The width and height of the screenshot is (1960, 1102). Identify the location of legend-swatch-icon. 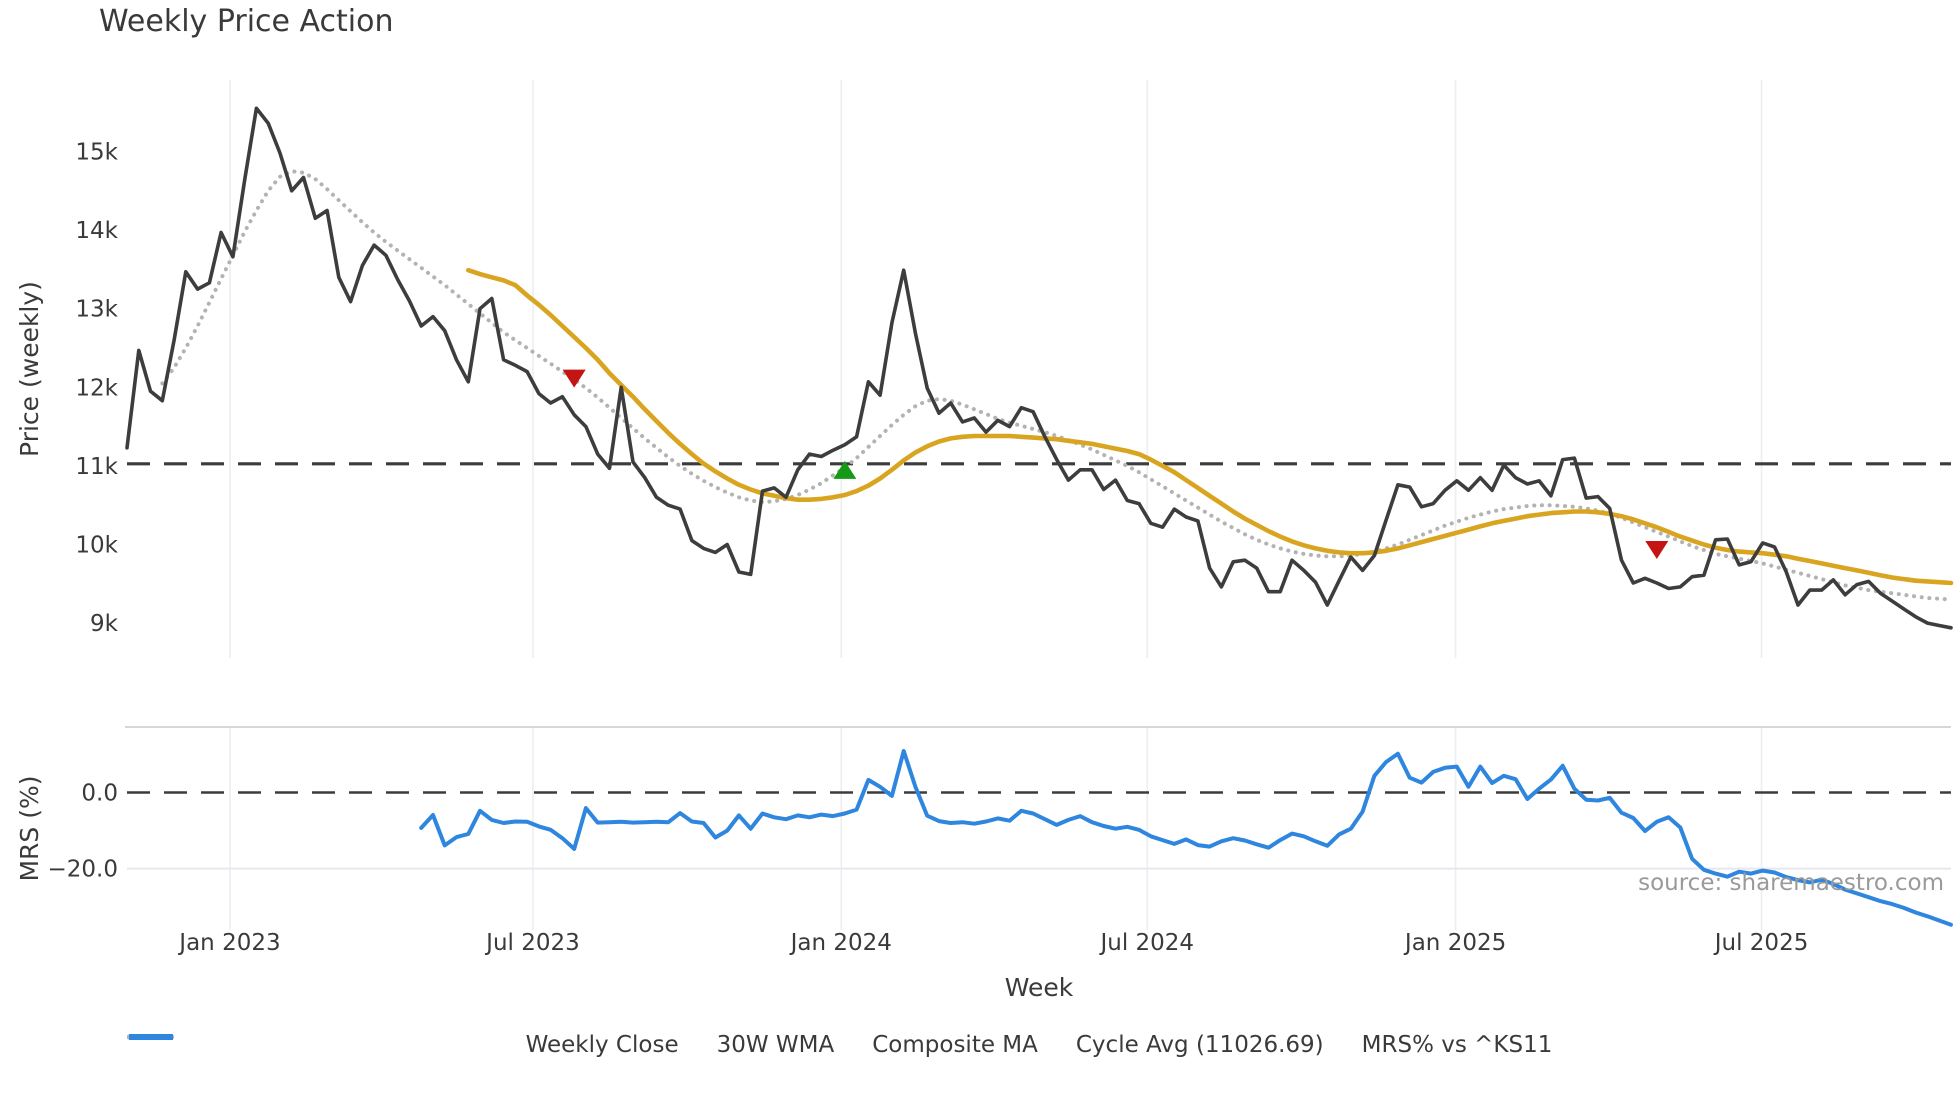
(151, 1037).